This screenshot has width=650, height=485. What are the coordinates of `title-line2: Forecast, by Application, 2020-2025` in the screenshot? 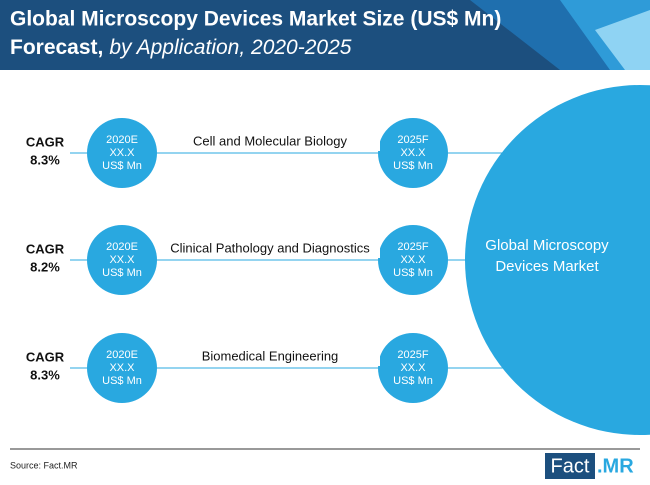 It's located at (181, 47).